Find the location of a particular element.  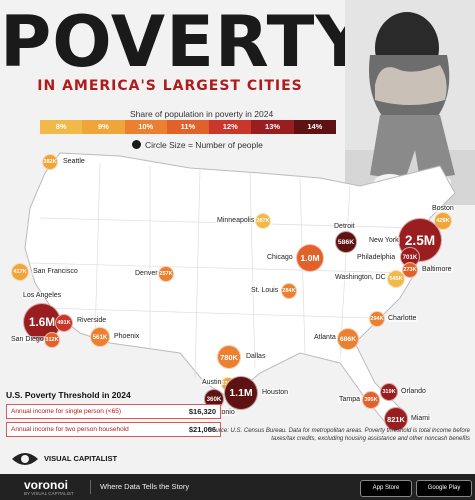

city-label-riverside: Riverside is located at coordinates (92, 320).